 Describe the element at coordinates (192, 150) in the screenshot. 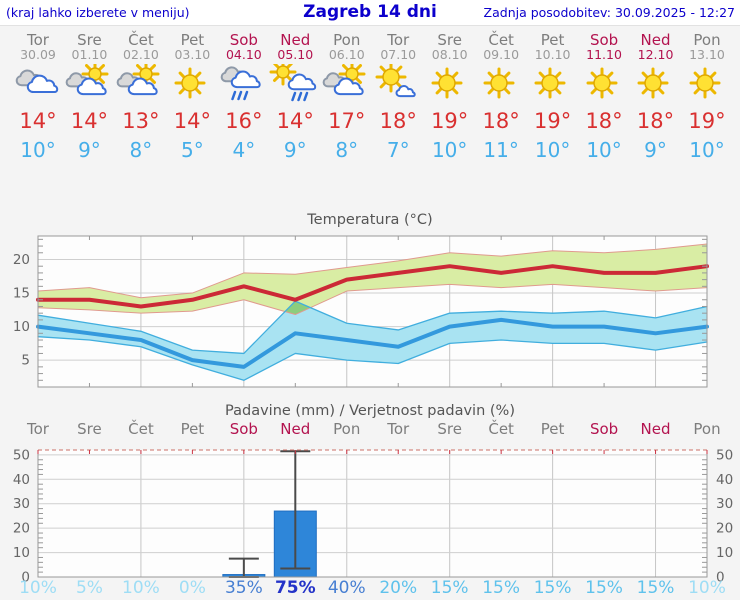

I see `min-temp-label: 5°` at that location.